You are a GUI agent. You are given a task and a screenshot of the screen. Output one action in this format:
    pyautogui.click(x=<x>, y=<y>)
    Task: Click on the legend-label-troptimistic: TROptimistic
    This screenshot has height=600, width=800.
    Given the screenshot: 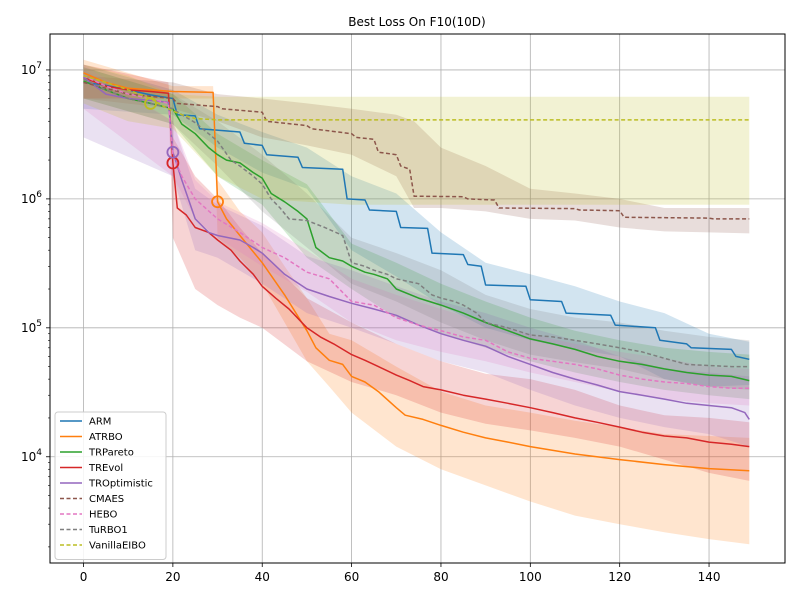 What is the action you would take?
    pyautogui.click(x=120, y=484)
    